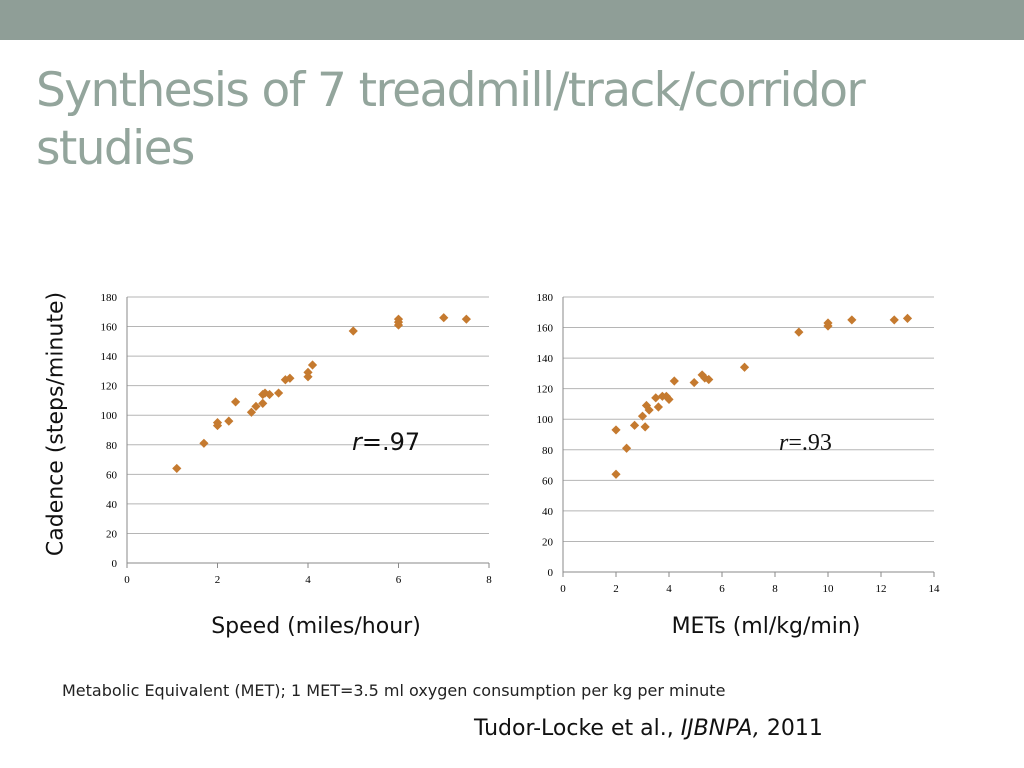 Image resolution: width=1024 pixels, height=768 pixels. Describe the element at coordinates (109, 387) in the screenshot. I see `speed-y-tick-label: 120` at that location.